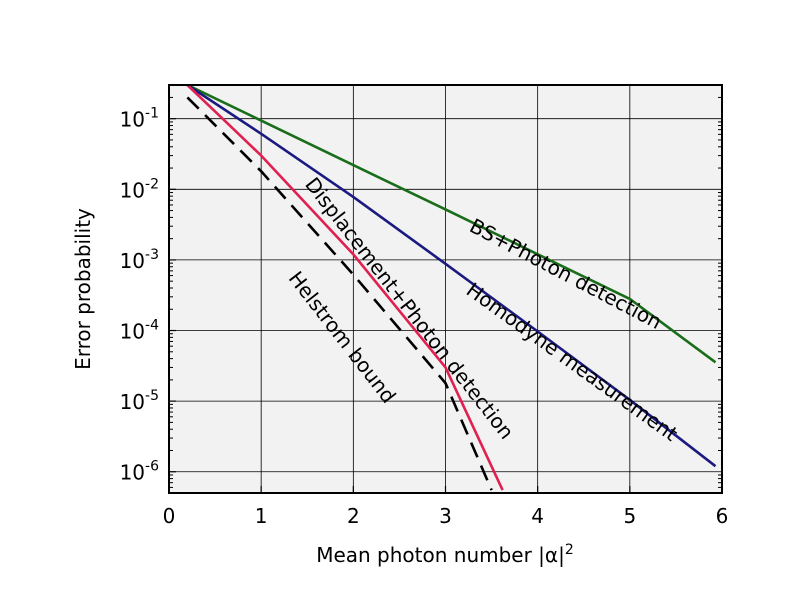  What do you see at coordinates (169, 516) in the screenshot?
I see `x-tick-label: 0` at bounding box center [169, 516].